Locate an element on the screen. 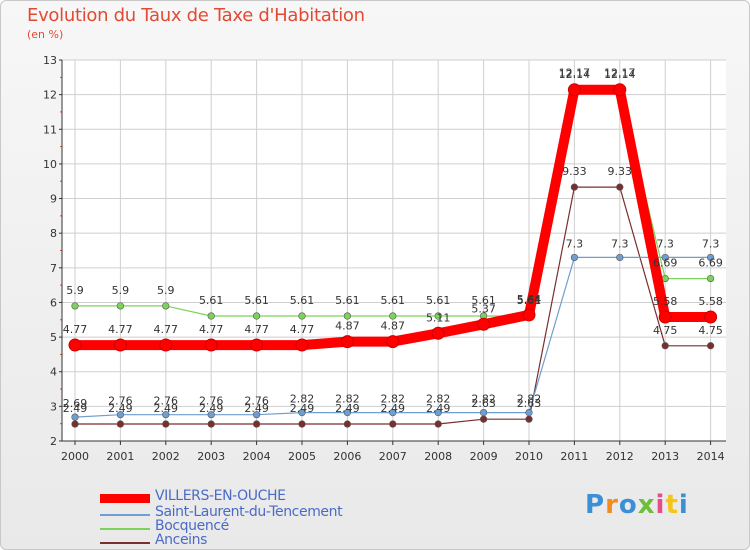  data-label: 5.64 is located at coordinates (529, 299).